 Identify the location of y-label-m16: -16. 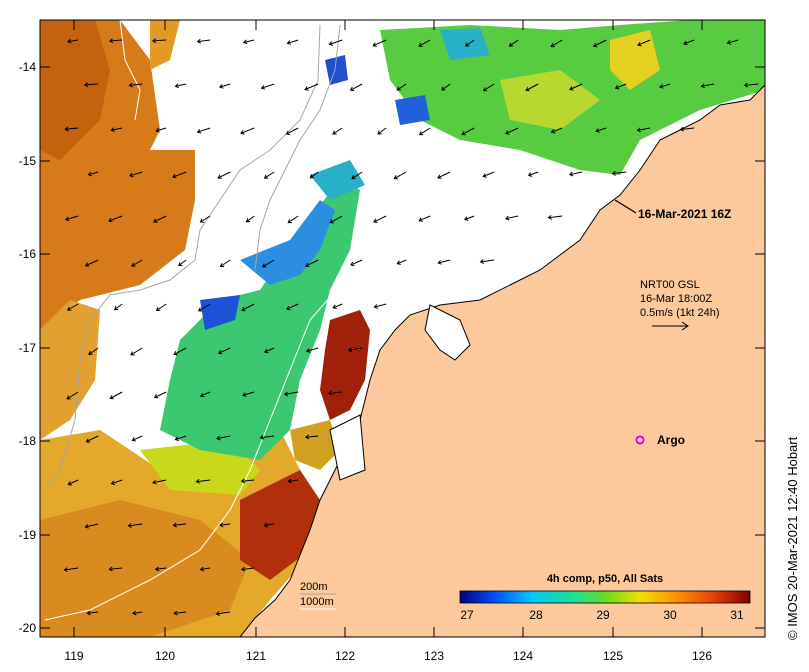
(28, 254).